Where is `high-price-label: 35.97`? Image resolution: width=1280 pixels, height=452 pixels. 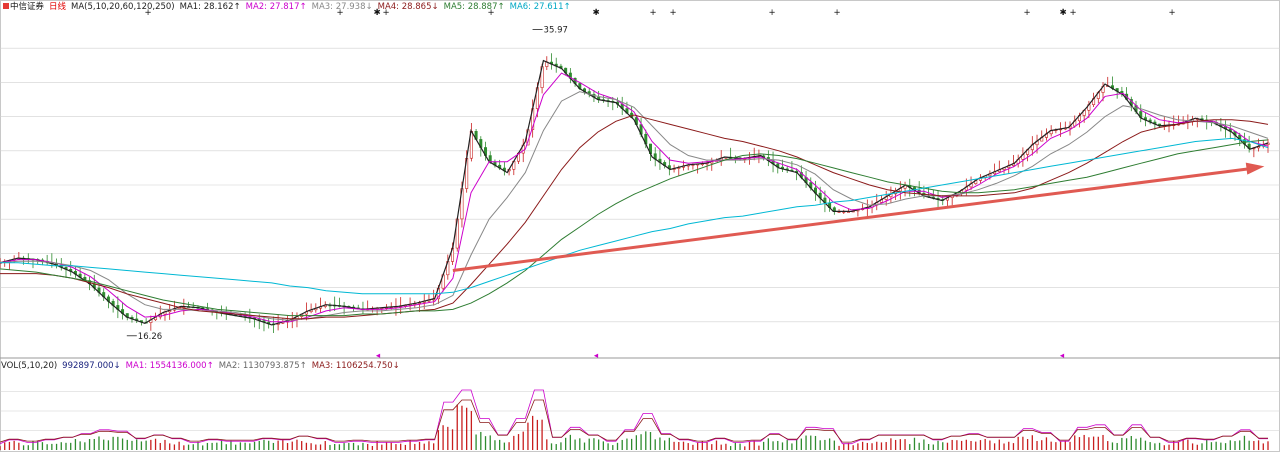 high-price-label: 35.97 is located at coordinates (556, 31).